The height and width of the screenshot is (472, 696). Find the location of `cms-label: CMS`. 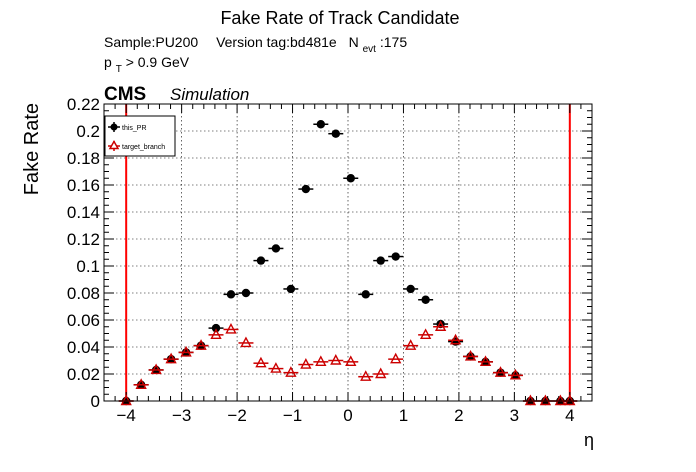

cms-label: CMS is located at coordinates (125, 94).